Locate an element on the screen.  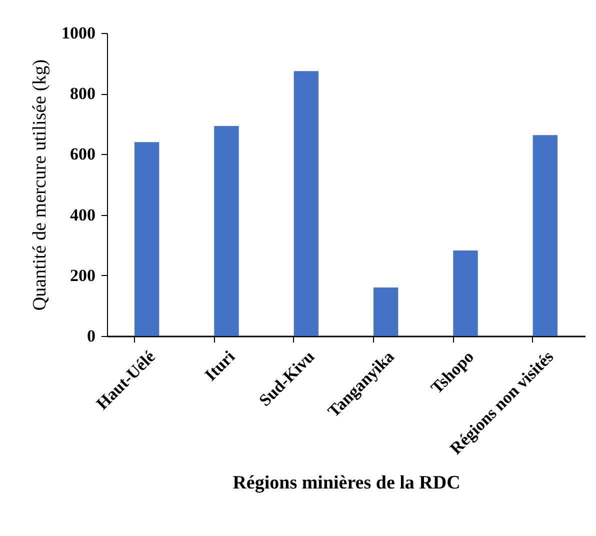
y-tick-label: 200 is located at coordinates (83, 275).